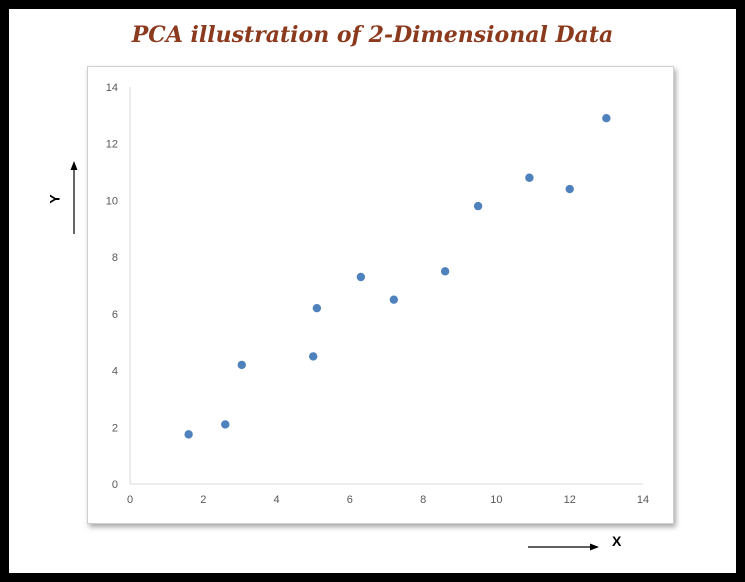 The image size is (745, 582). What do you see at coordinates (496, 500) in the screenshot?
I see `x-tick-label: 10` at bounding box center [496, 500].